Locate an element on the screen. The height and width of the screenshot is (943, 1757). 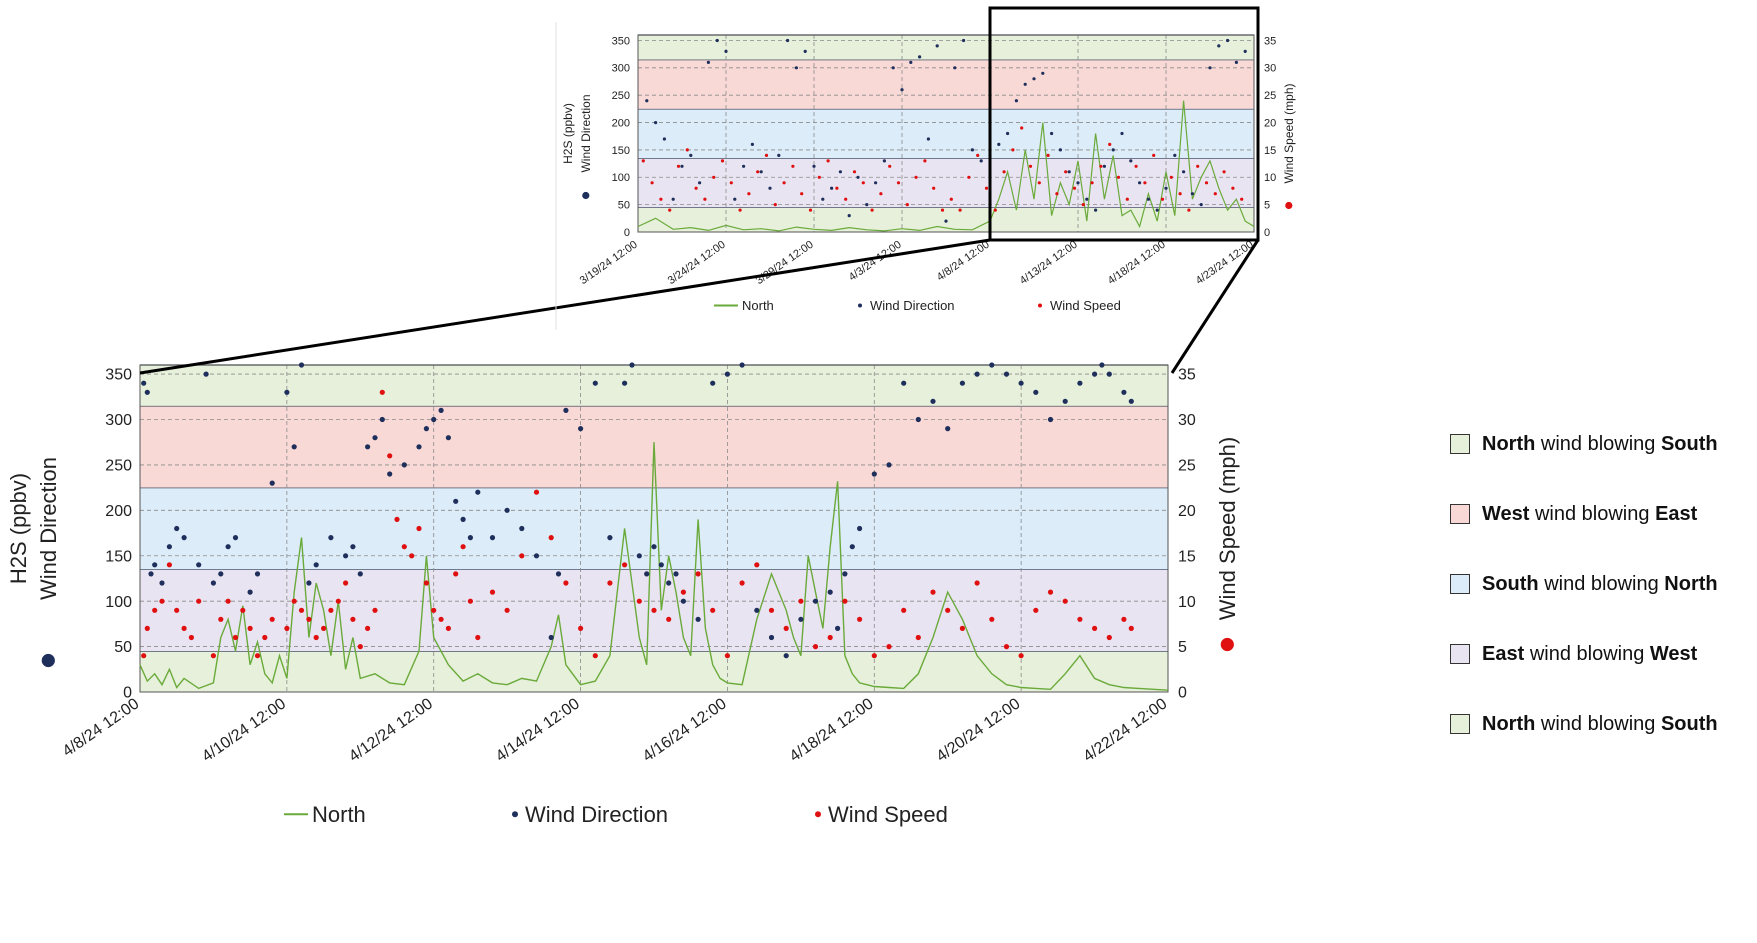
legend-label: North is located at coordinates (339, 814).